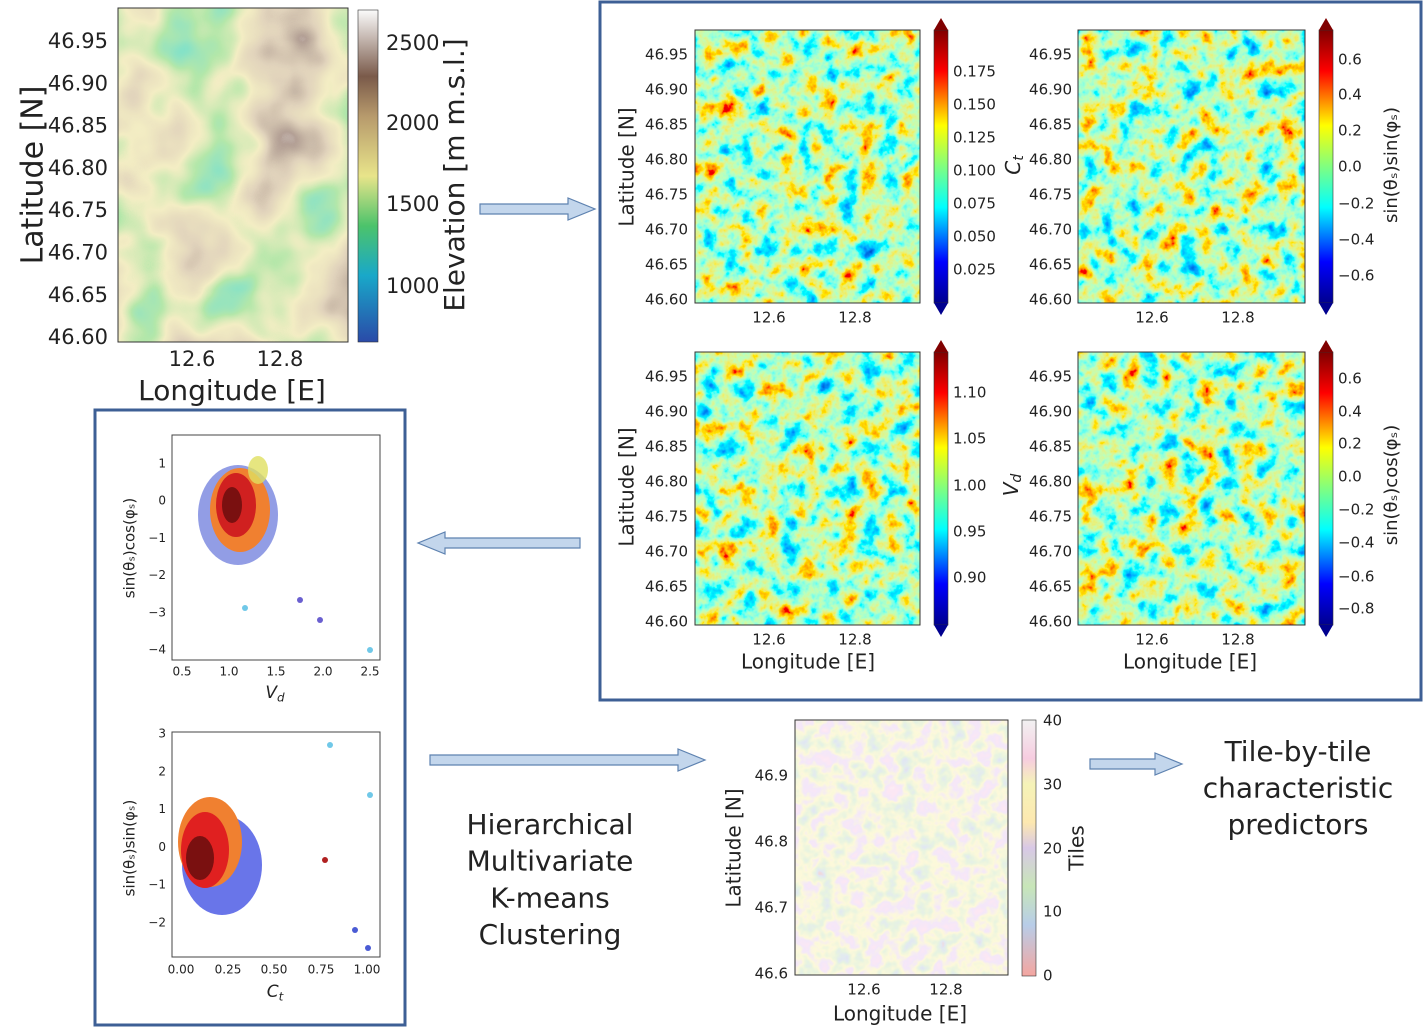 Image resolution: width=1423 pixels, height=1030 pixels. What do you see at coordinates (157, 650) in the screenshot?
I see `y-tick-label: −4` at bounding box center [157, 650].